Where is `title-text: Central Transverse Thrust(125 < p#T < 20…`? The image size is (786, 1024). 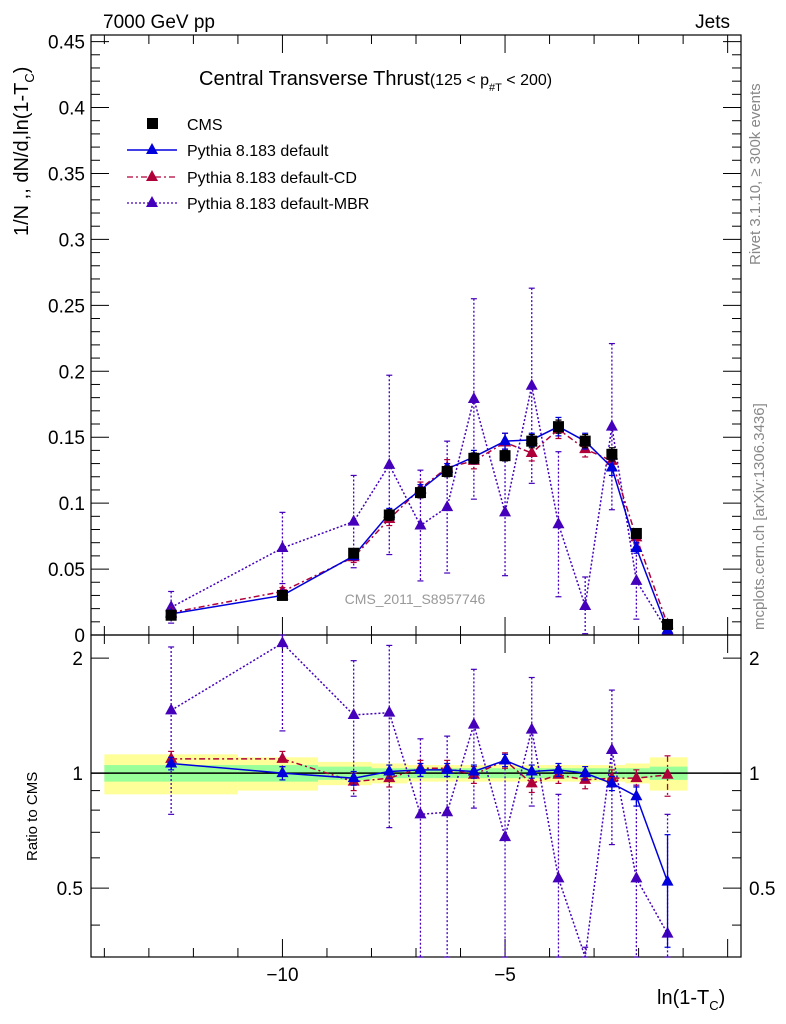 title-text: Central Transverse Thrust(125 < p#T < 20… is located at coordinates (375, 81).